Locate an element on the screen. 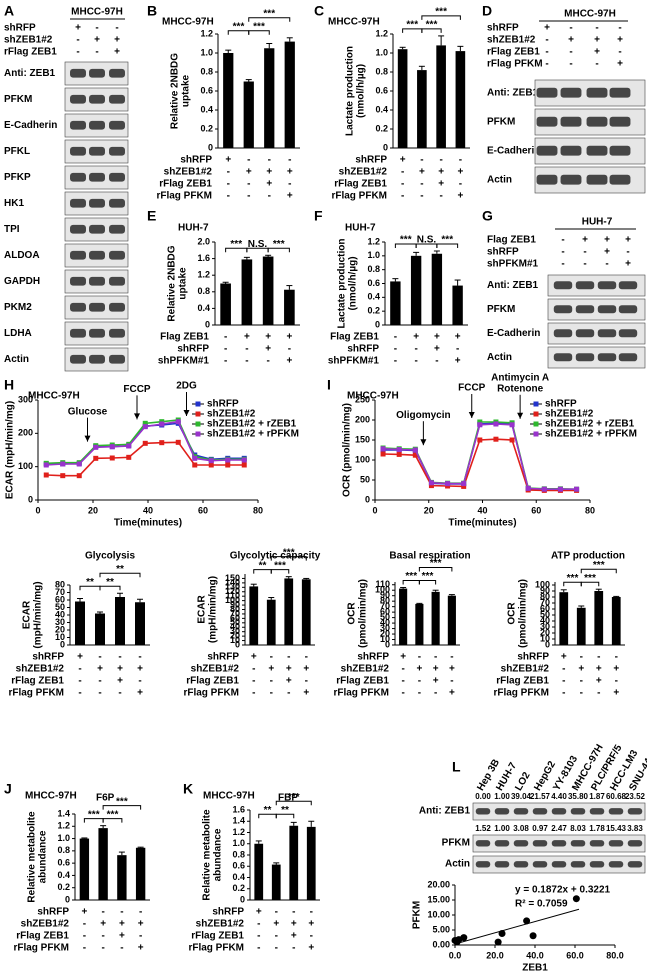 This screenshot has height=977, width=647. legend-label: shZEB1#2 + rZEB1 is located at coordinates (252, 424).